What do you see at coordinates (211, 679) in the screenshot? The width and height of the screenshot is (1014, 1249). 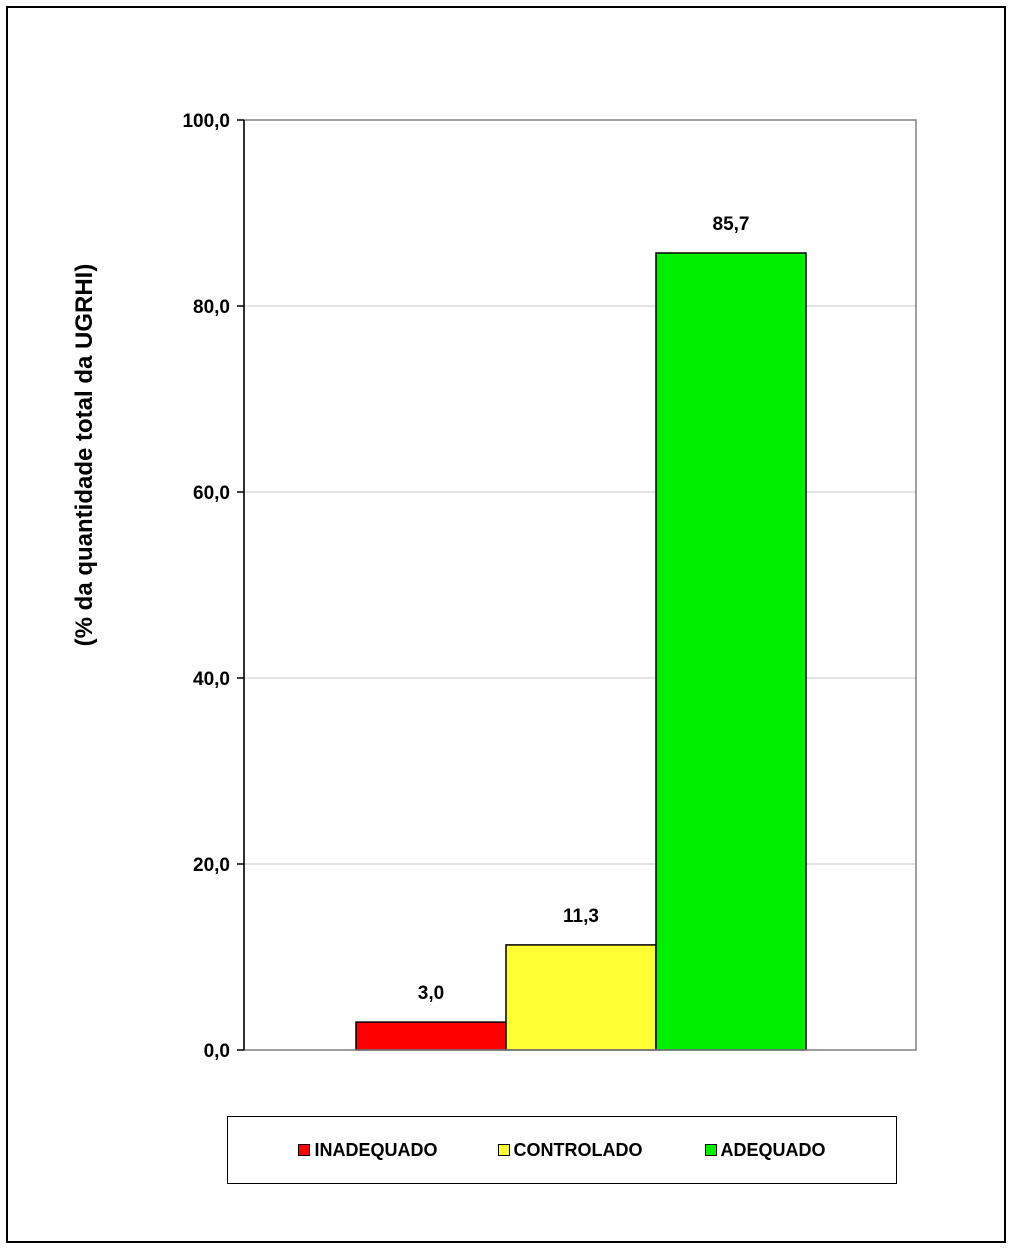 I see `y-tick-label: 40,0` at bounding box center [211, 679].